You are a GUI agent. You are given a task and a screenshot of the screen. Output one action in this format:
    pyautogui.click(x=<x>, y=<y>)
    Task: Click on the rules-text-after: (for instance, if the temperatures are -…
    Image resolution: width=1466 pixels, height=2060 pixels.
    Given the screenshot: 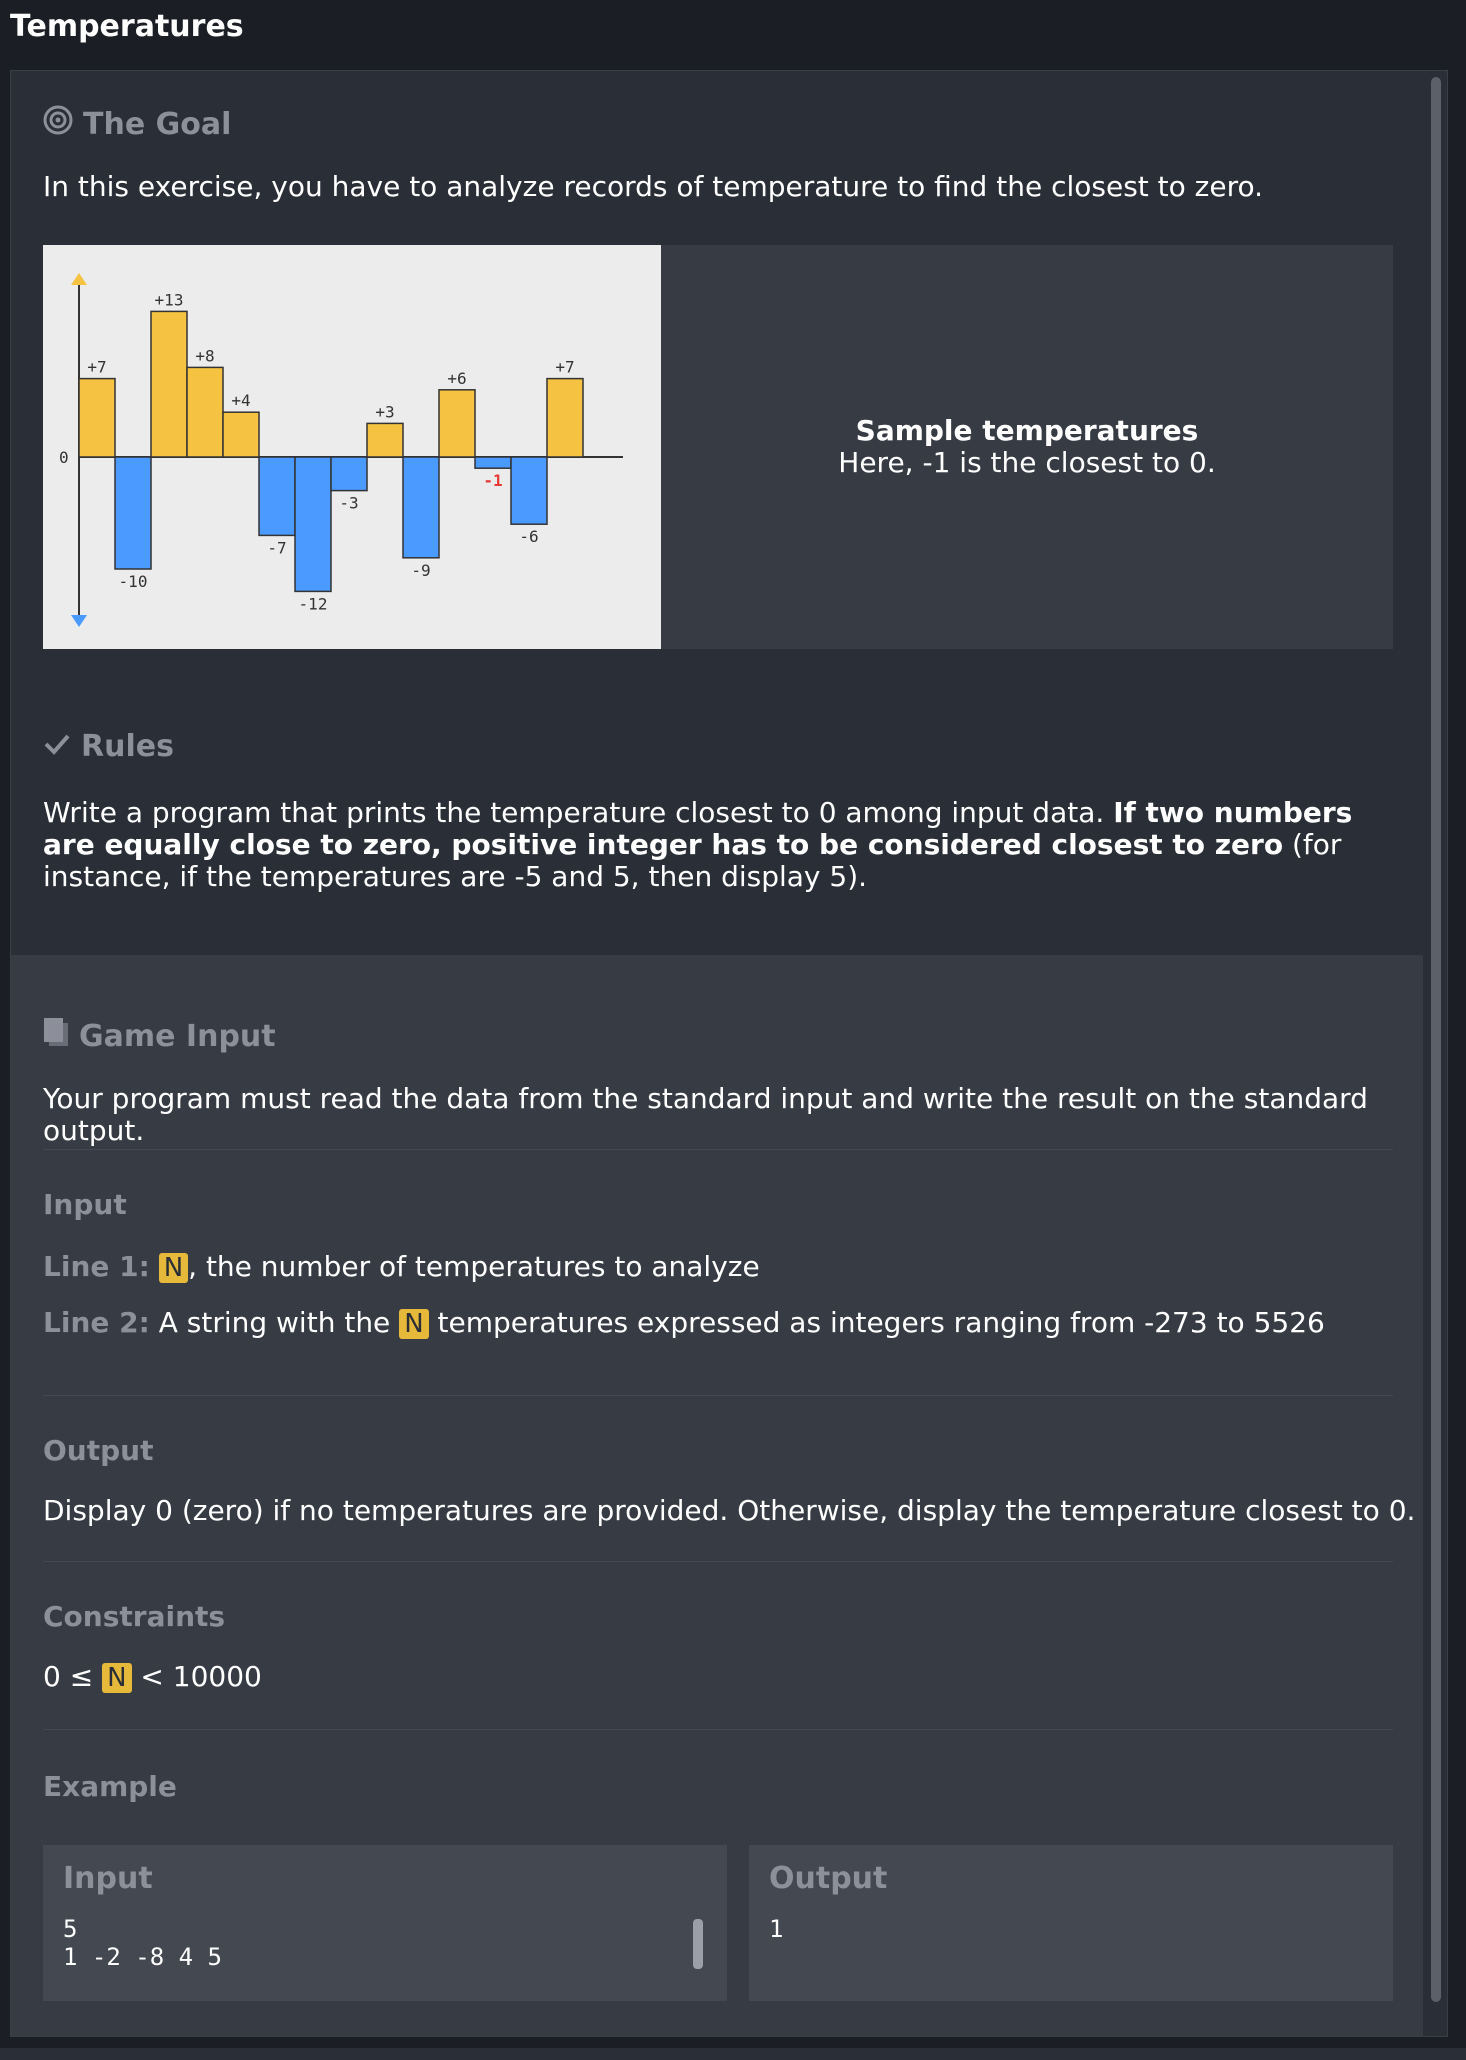 What is the action you would take?
    pyautogui.click(x=692, y=860)
    